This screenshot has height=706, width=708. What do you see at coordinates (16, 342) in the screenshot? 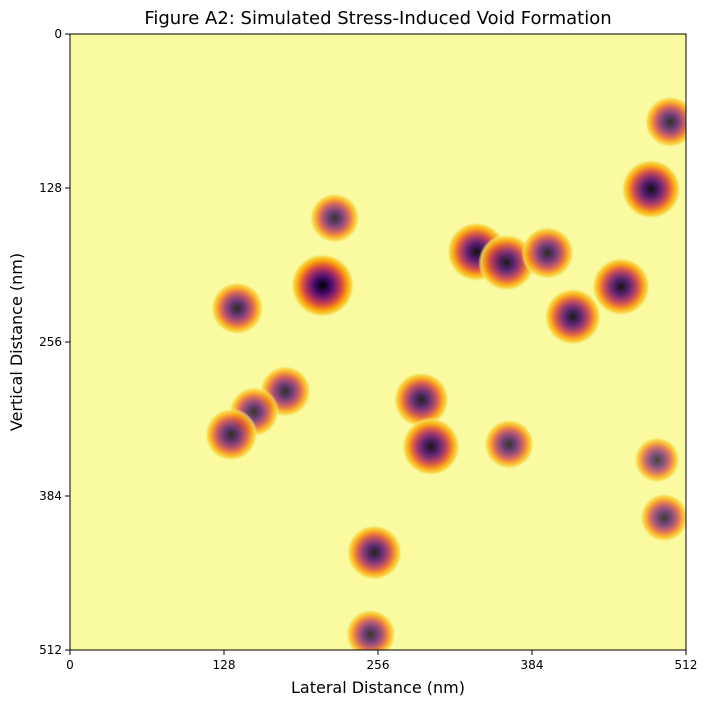
I see `y-axis-label: Vertical Distance (nm)` at bounding box center [16, 342].